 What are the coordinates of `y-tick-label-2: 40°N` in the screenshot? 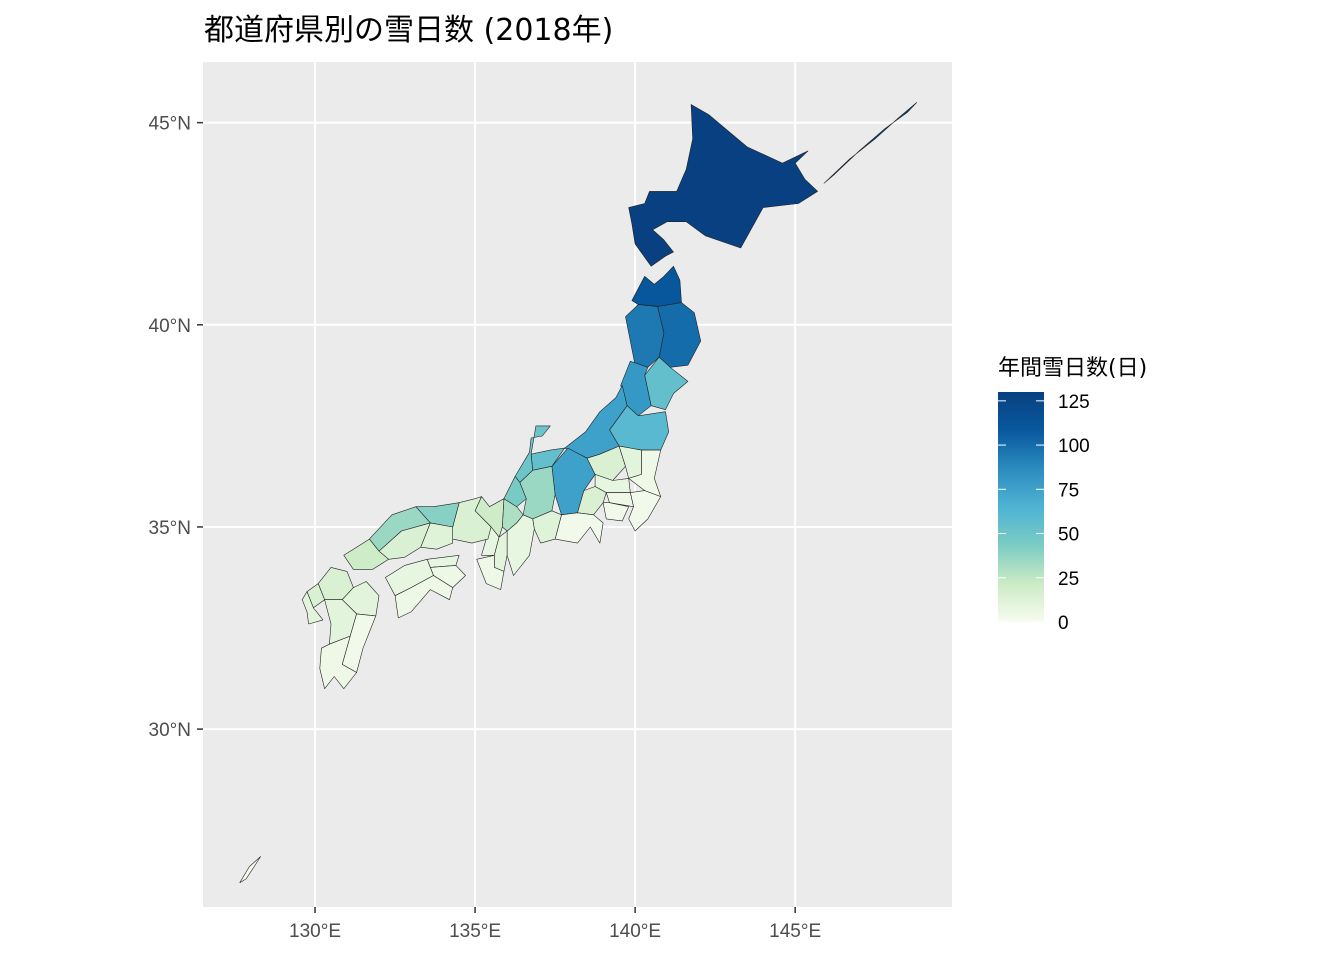 It's located at (170, 326).